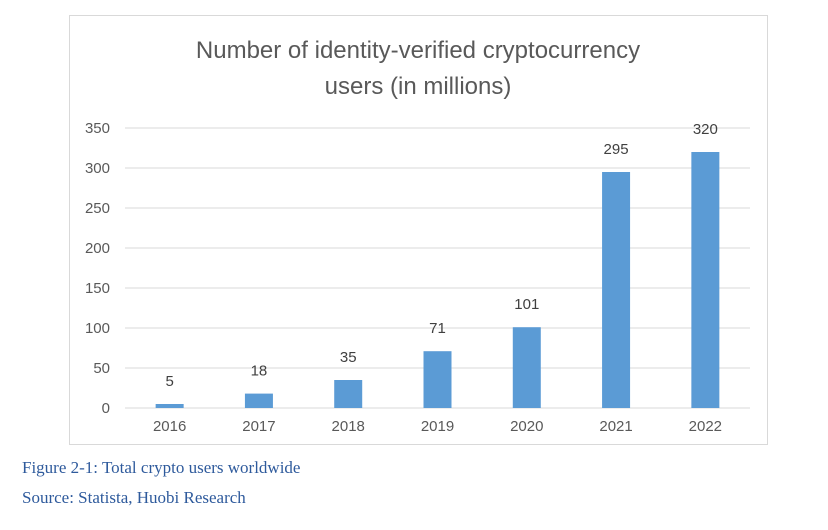 This screenshot has width=828, height=530. Describe the element at coordinates (526, 367) in the screenshot. I see `bar-2020` at that location.